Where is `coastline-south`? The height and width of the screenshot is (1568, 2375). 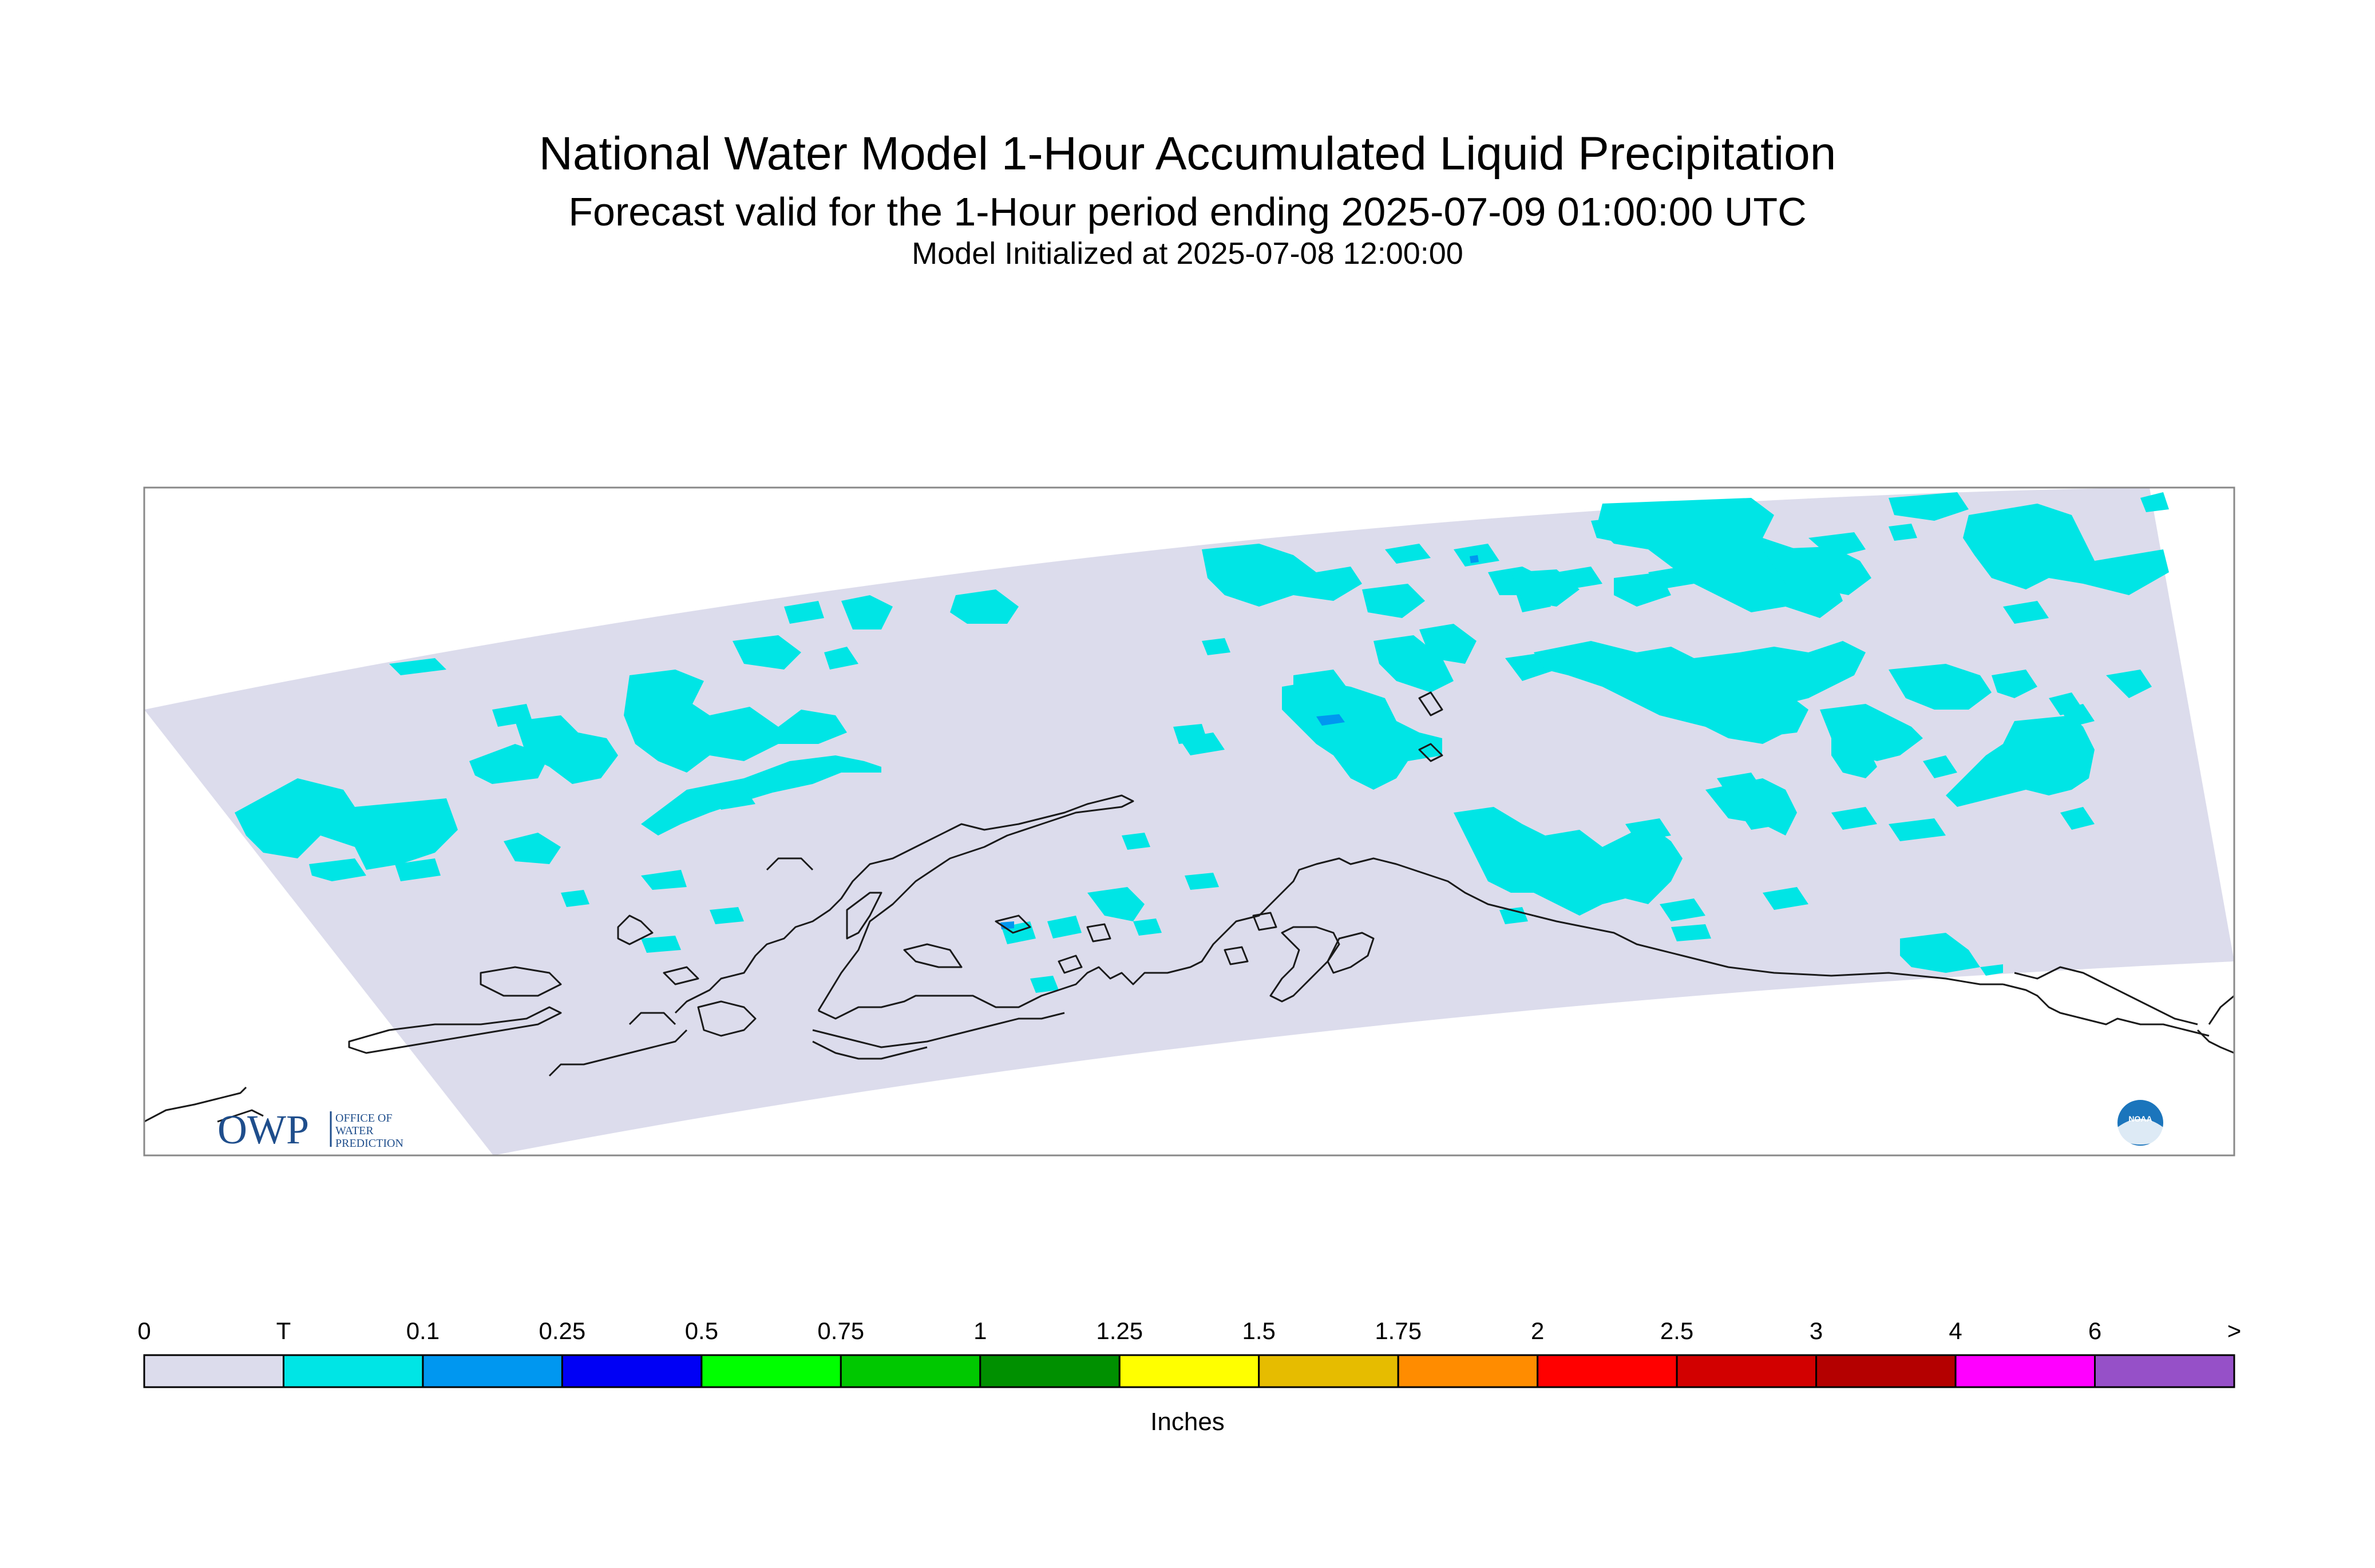 coastline-south is located at coordinates (1768, 949).